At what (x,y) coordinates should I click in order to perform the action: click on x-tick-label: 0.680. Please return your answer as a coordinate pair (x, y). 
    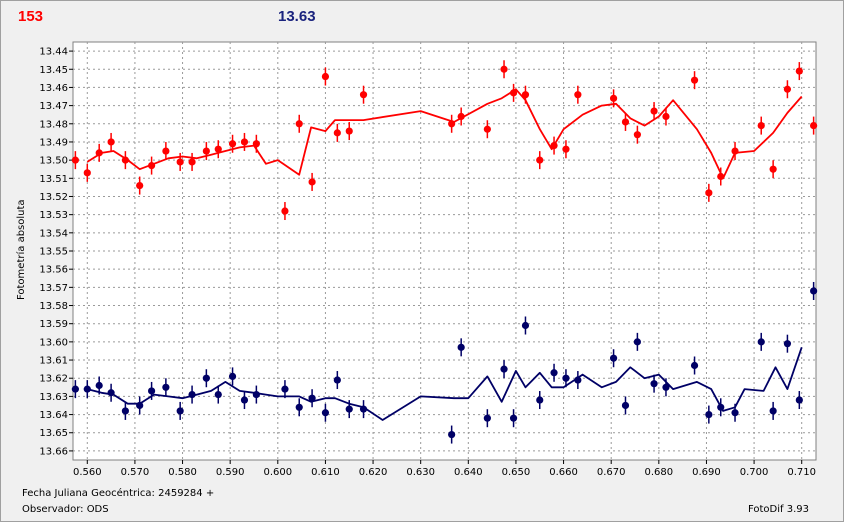
    Looking at the image, I should click on (659, 472).